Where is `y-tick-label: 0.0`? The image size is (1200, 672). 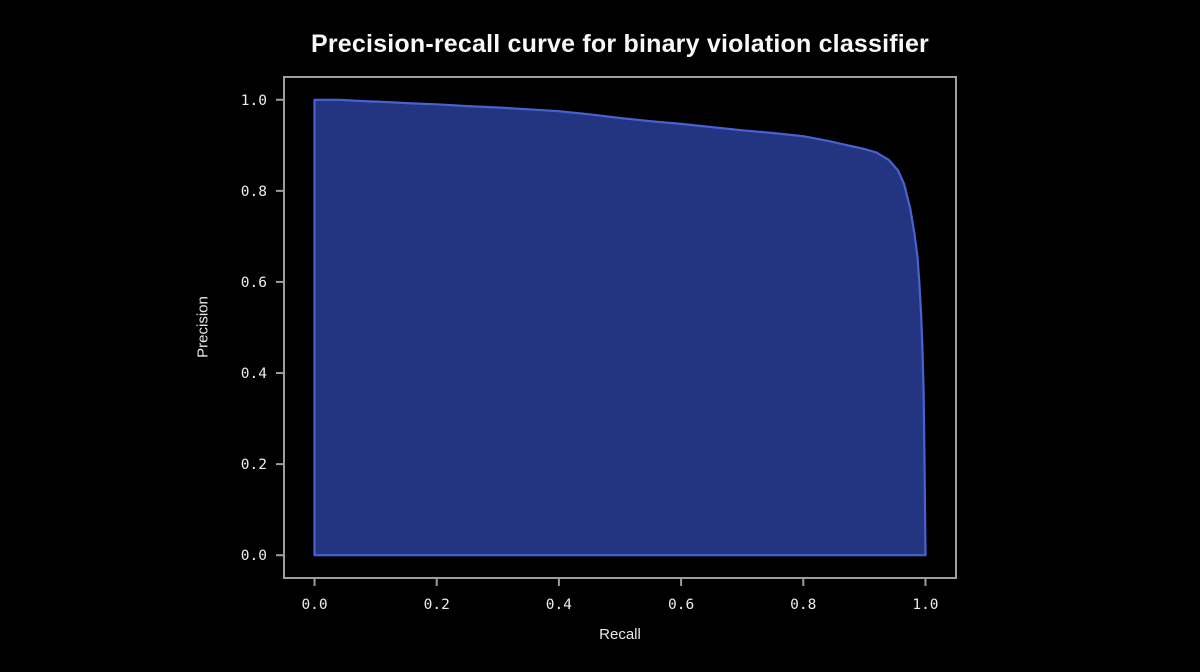
y-tick-label: 0.0 is located at coordinates (254, 556).